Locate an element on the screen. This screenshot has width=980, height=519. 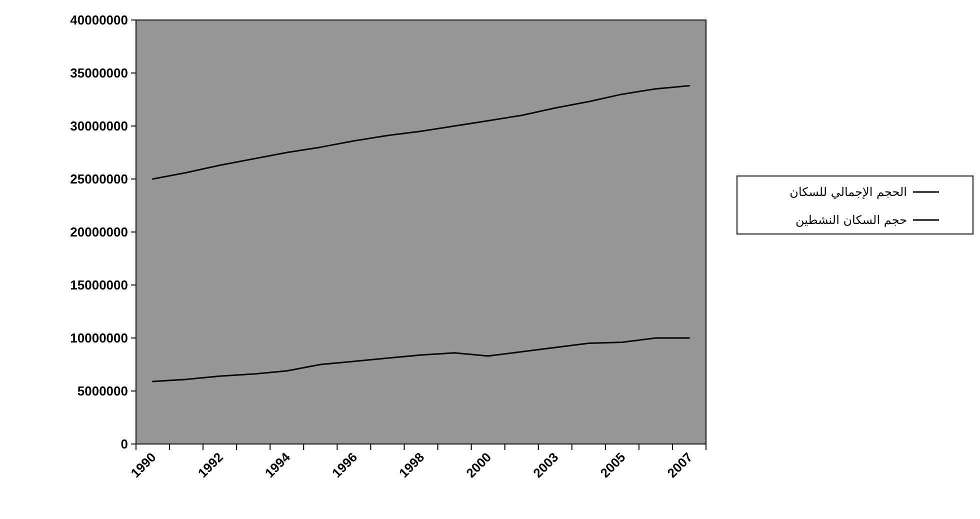
y-tick-label: 30000000 is located at coordinates (99, 126).